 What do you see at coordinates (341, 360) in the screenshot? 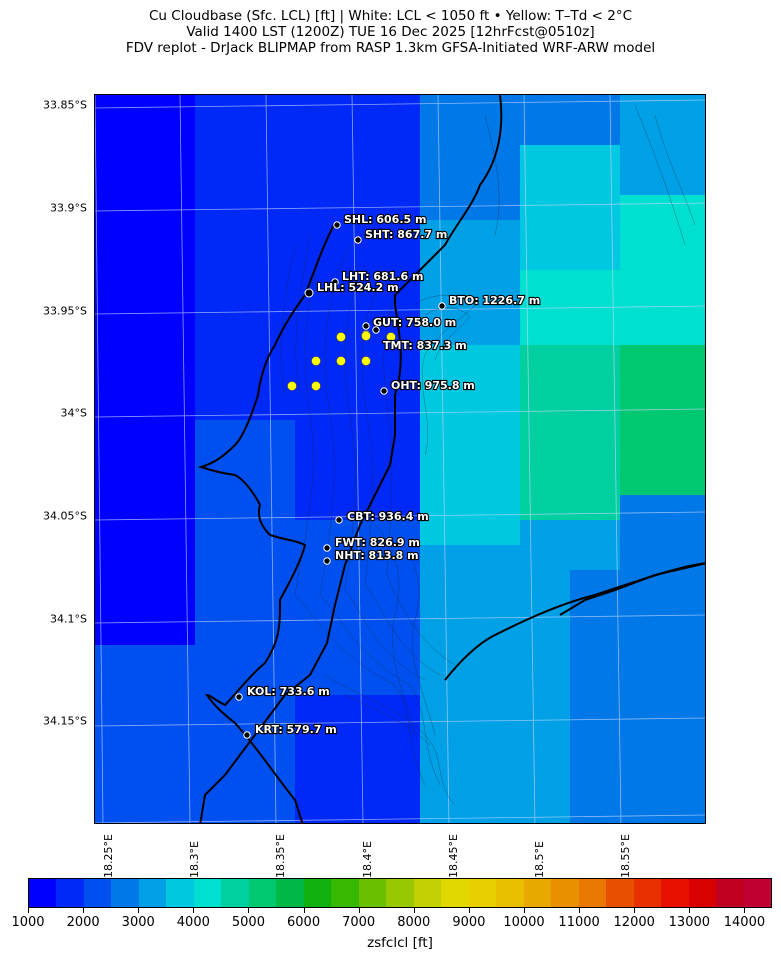
I see `yellow-saturation-markers` at bounding box center [341, 360].